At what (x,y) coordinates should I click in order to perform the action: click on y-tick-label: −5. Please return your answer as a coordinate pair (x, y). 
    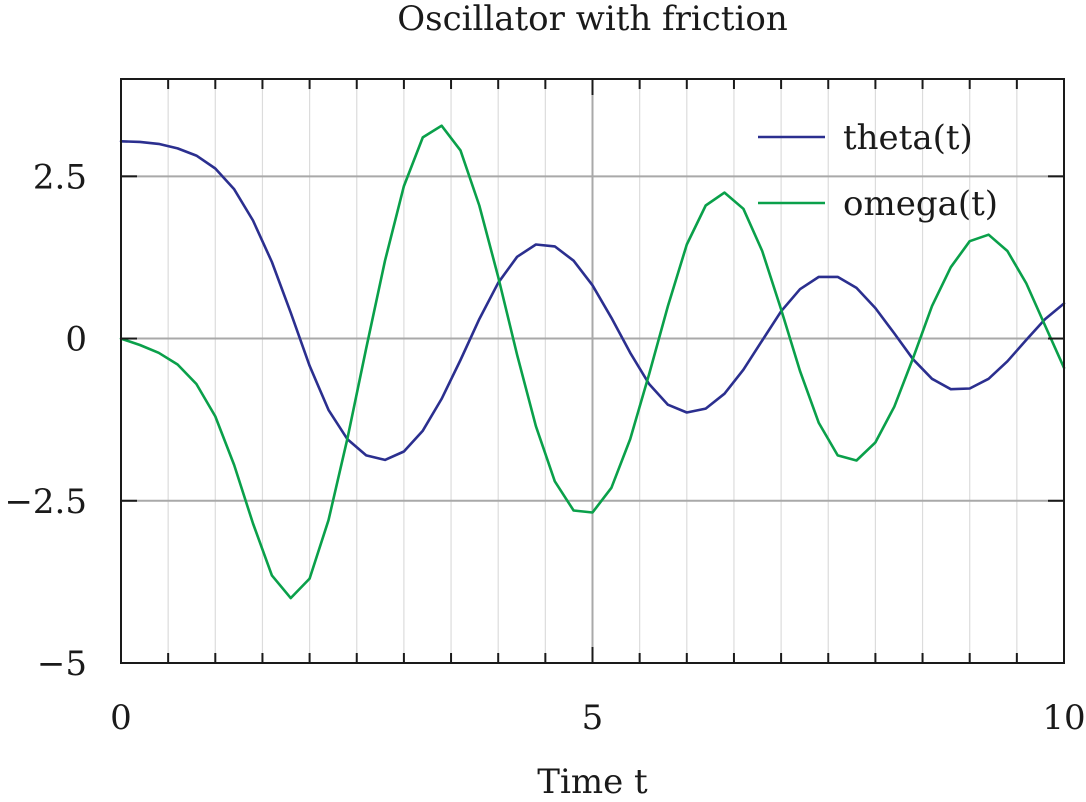
    Looking at the image, I should click on (62, 664).